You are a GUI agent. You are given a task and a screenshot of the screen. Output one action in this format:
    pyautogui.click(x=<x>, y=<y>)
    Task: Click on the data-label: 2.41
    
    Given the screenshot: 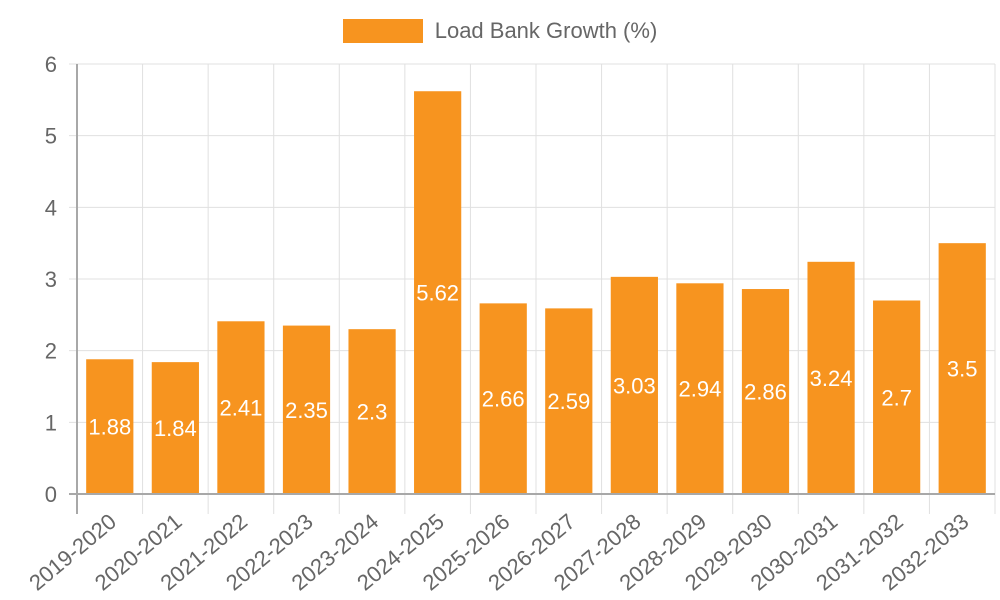 What is the action you would take?
    pyautogui.click(x=241, y=408)
    